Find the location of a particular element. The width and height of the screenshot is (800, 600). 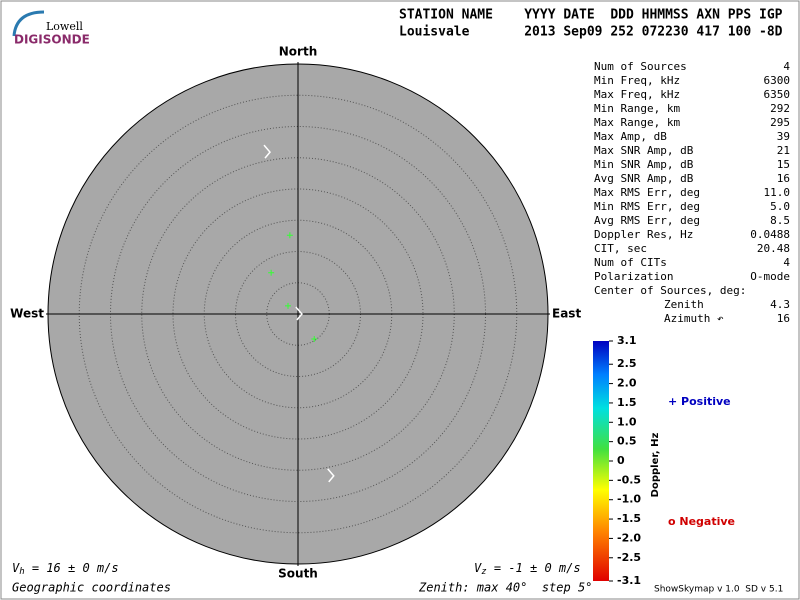

west-label: West is located at coordinates (27, 314).